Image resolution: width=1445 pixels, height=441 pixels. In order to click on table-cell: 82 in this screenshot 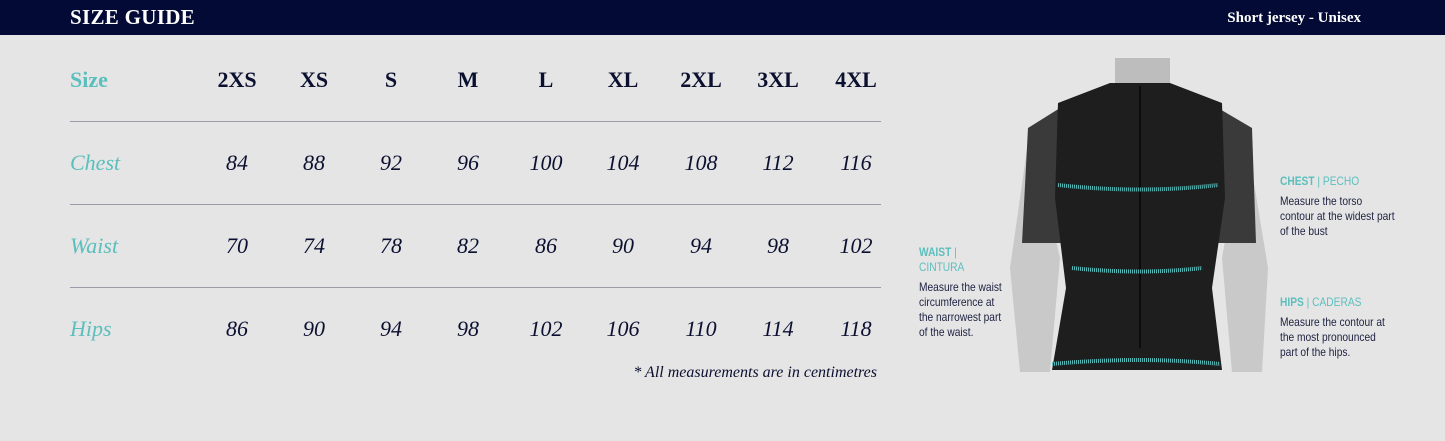, I will do `click(468, 245)`.